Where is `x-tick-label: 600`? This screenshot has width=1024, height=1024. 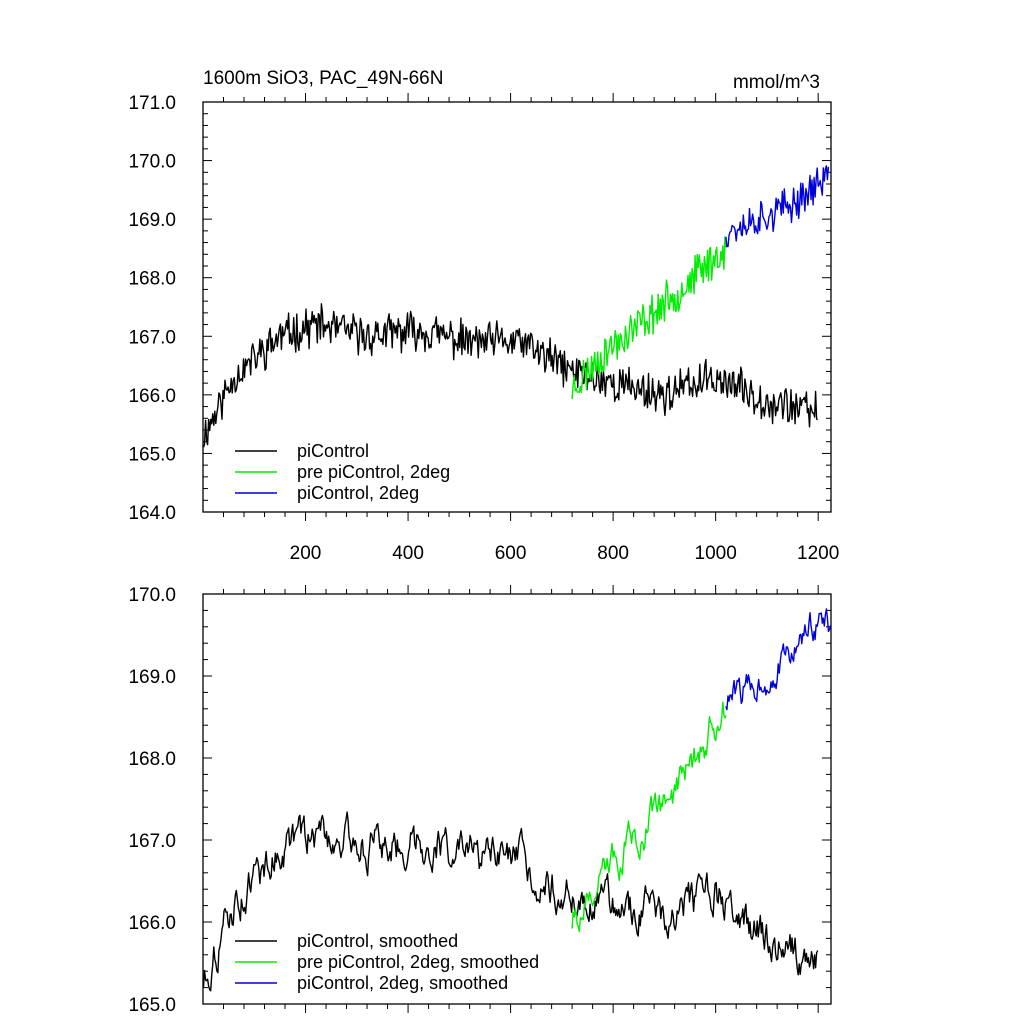
x-tick-label: 600 is located at coordinates (511, 553).